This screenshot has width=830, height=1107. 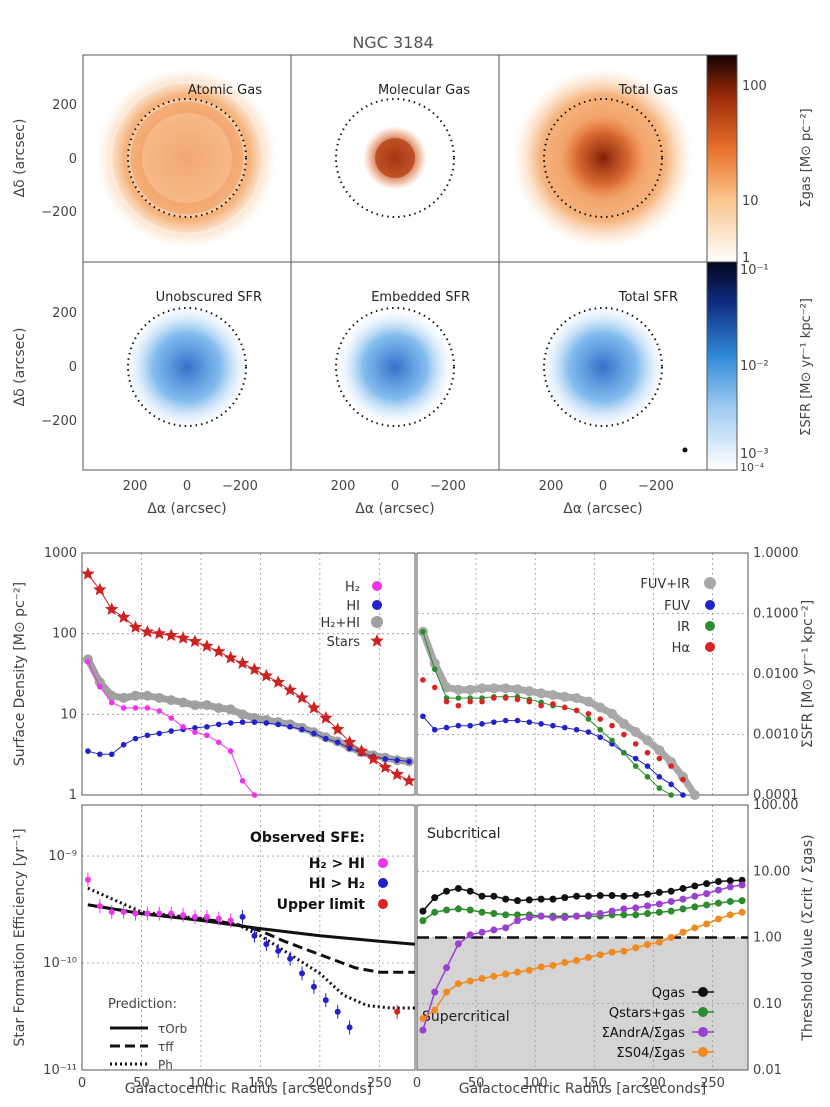 What do you see at coordinates (193, 359) in the screenshot?
I see `unobscured-sfr-map: Unobscured SFR` at bounding box center [193, 359].